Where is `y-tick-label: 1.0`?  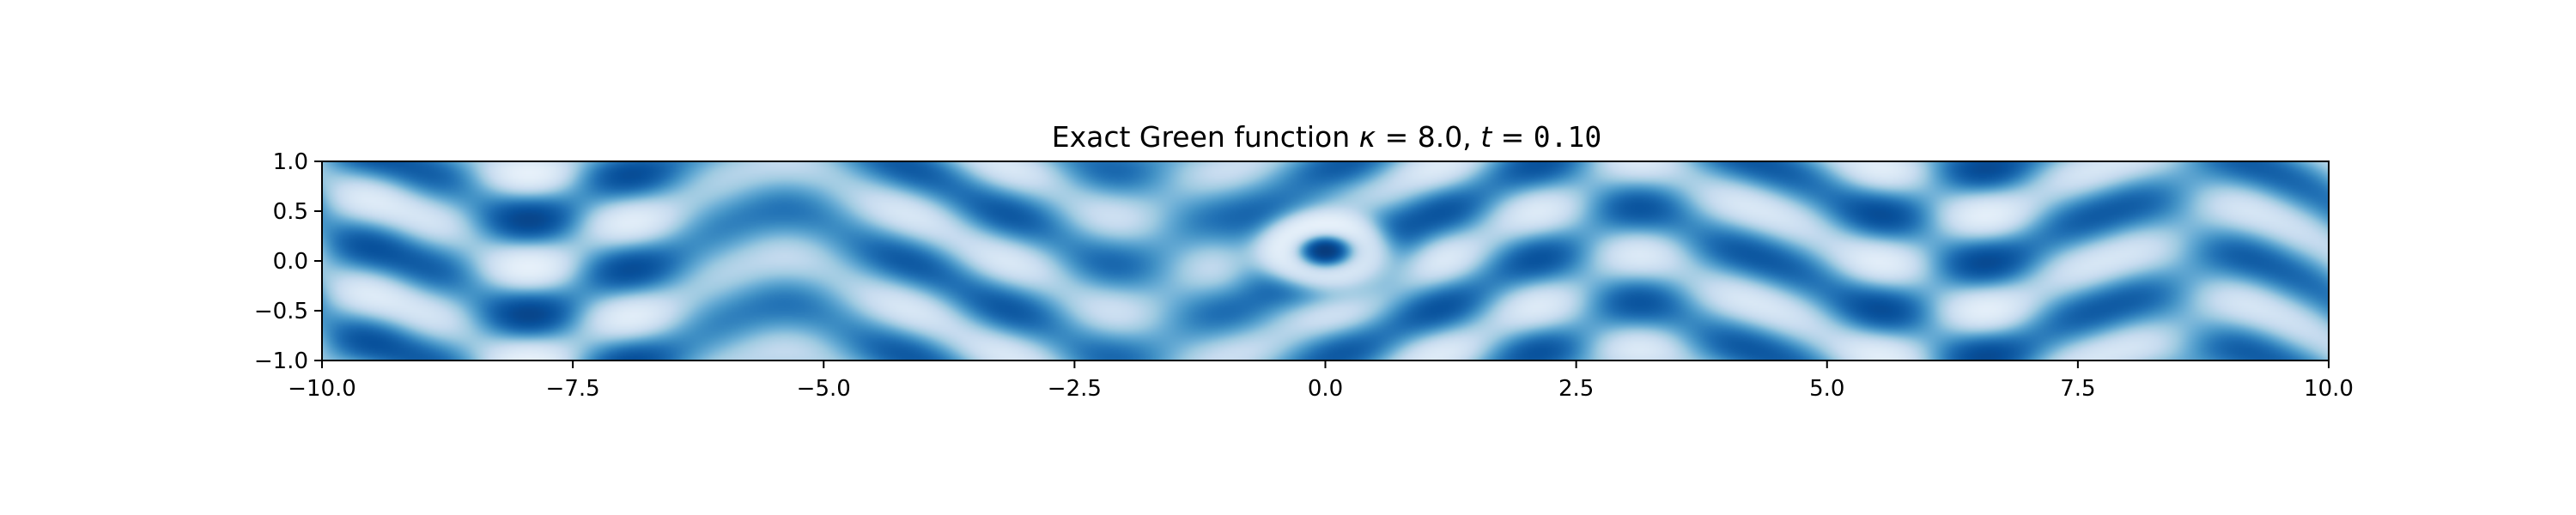 y-tick-label: 1.0 is located at coordinates (291, 162).